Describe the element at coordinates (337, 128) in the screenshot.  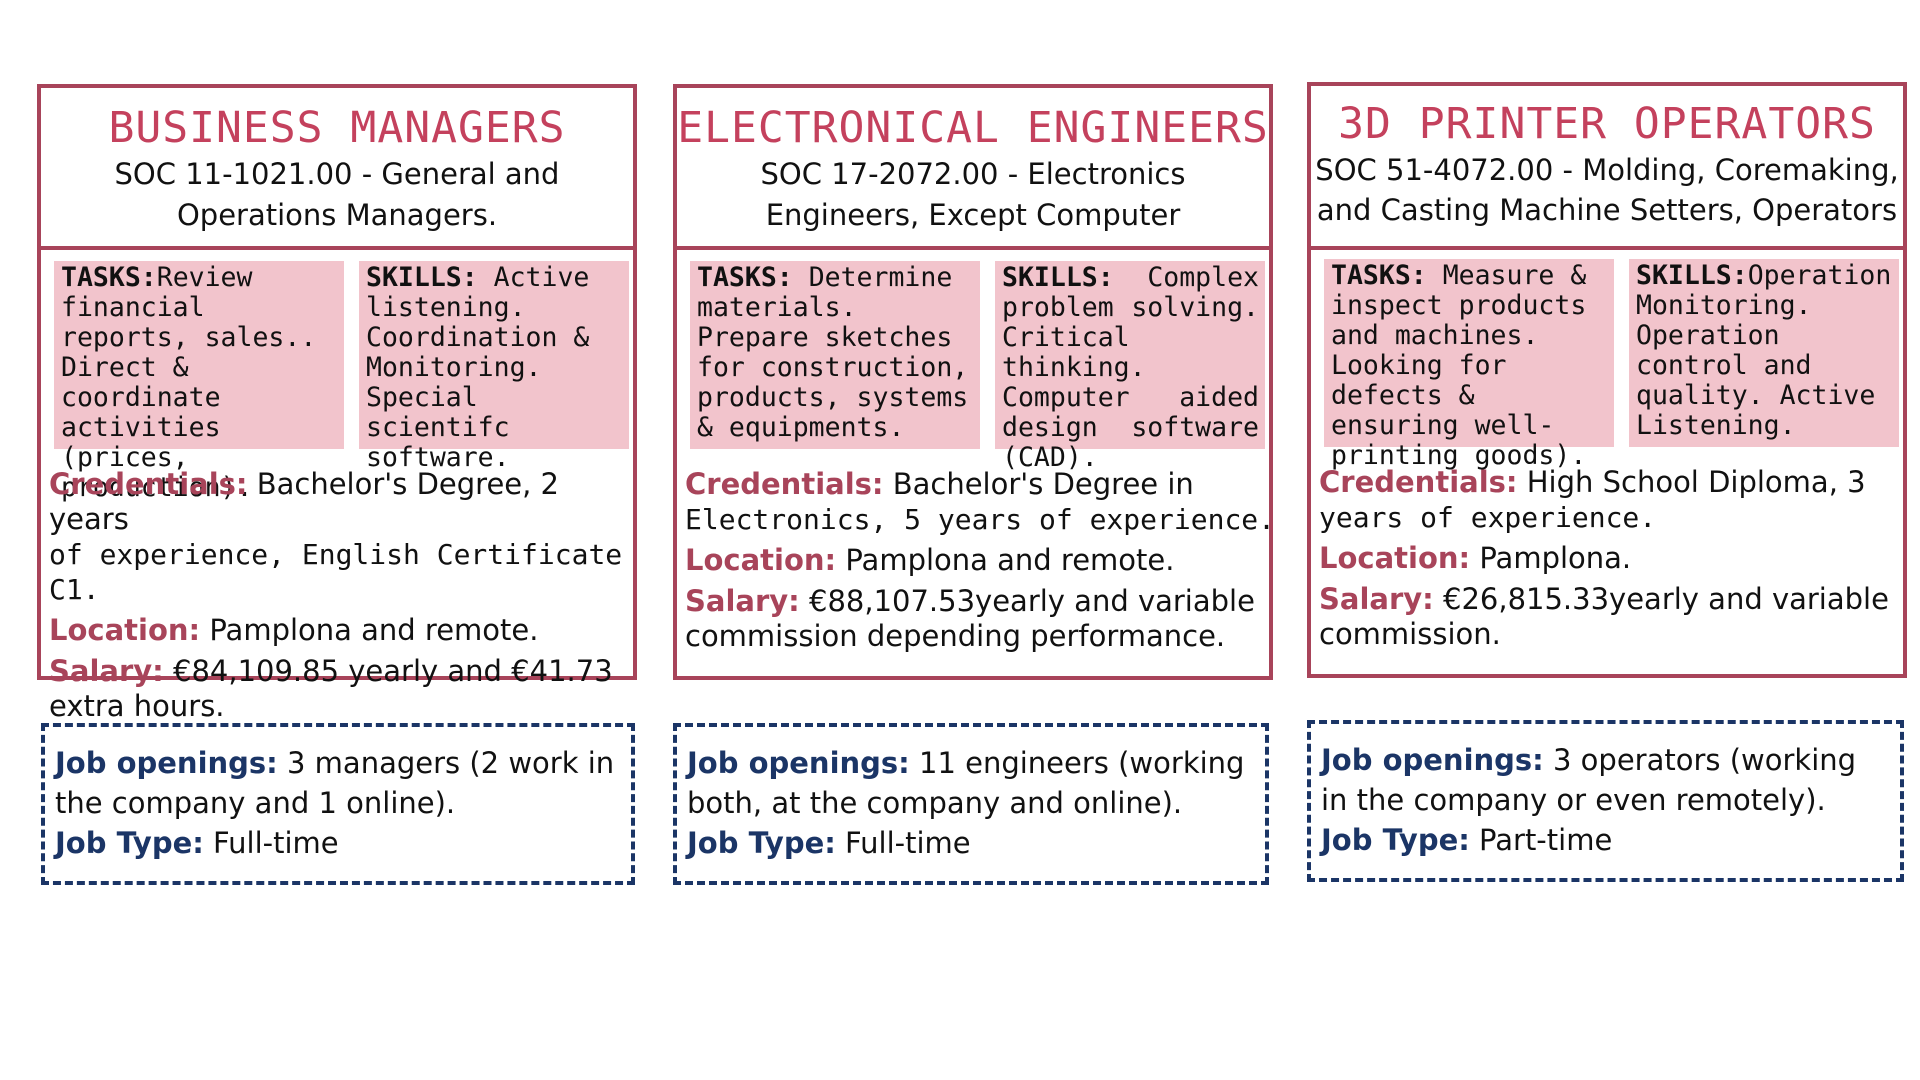
I see `card-title: BUSINESS MANAGERS` at that location.